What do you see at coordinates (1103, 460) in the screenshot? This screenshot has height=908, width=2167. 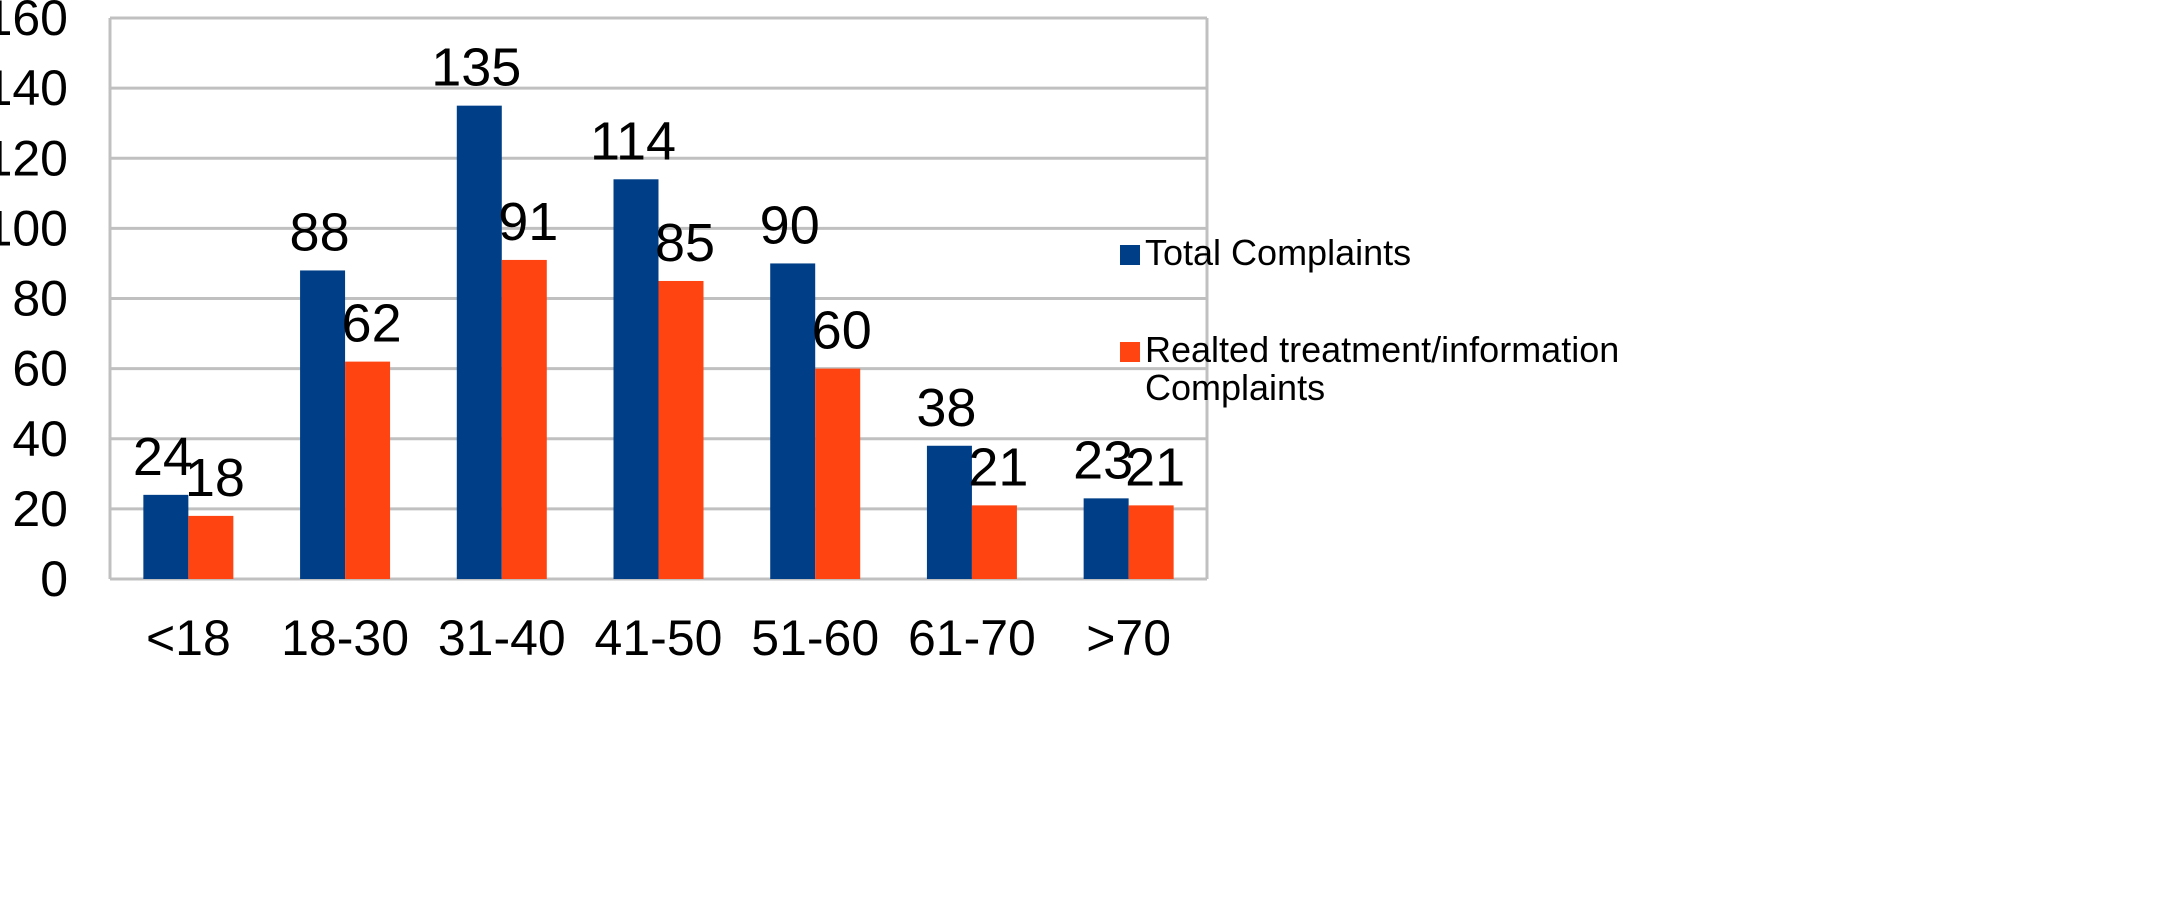 I see `data-label: 23` at bounding box center [1103, 460].